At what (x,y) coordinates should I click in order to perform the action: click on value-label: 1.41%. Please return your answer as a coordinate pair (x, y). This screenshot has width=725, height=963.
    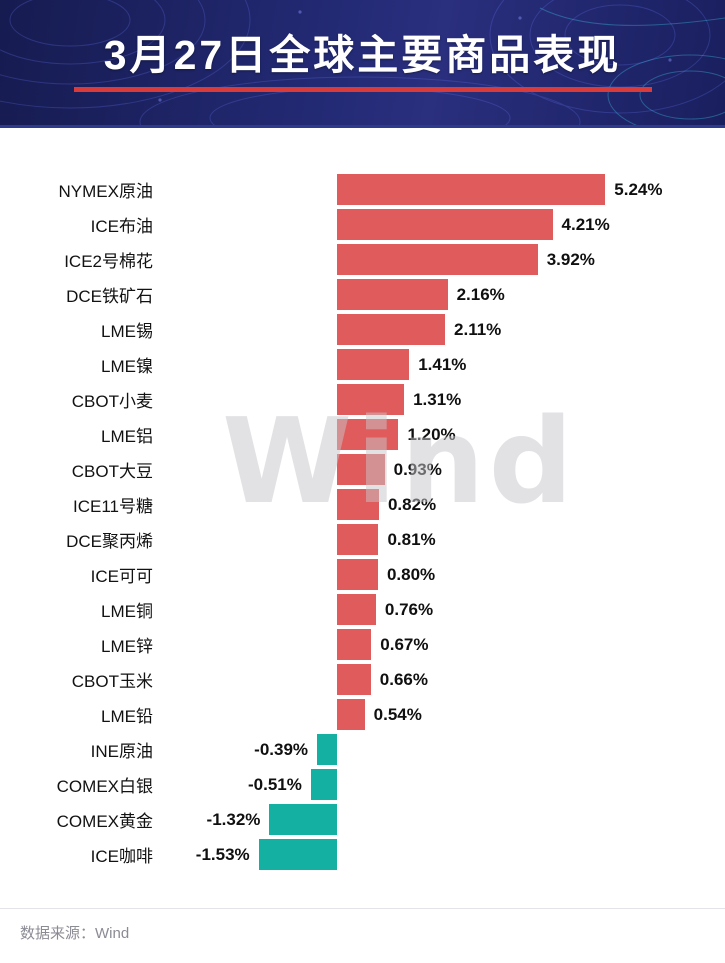
    Looking at the image, I should click on (442, 364).